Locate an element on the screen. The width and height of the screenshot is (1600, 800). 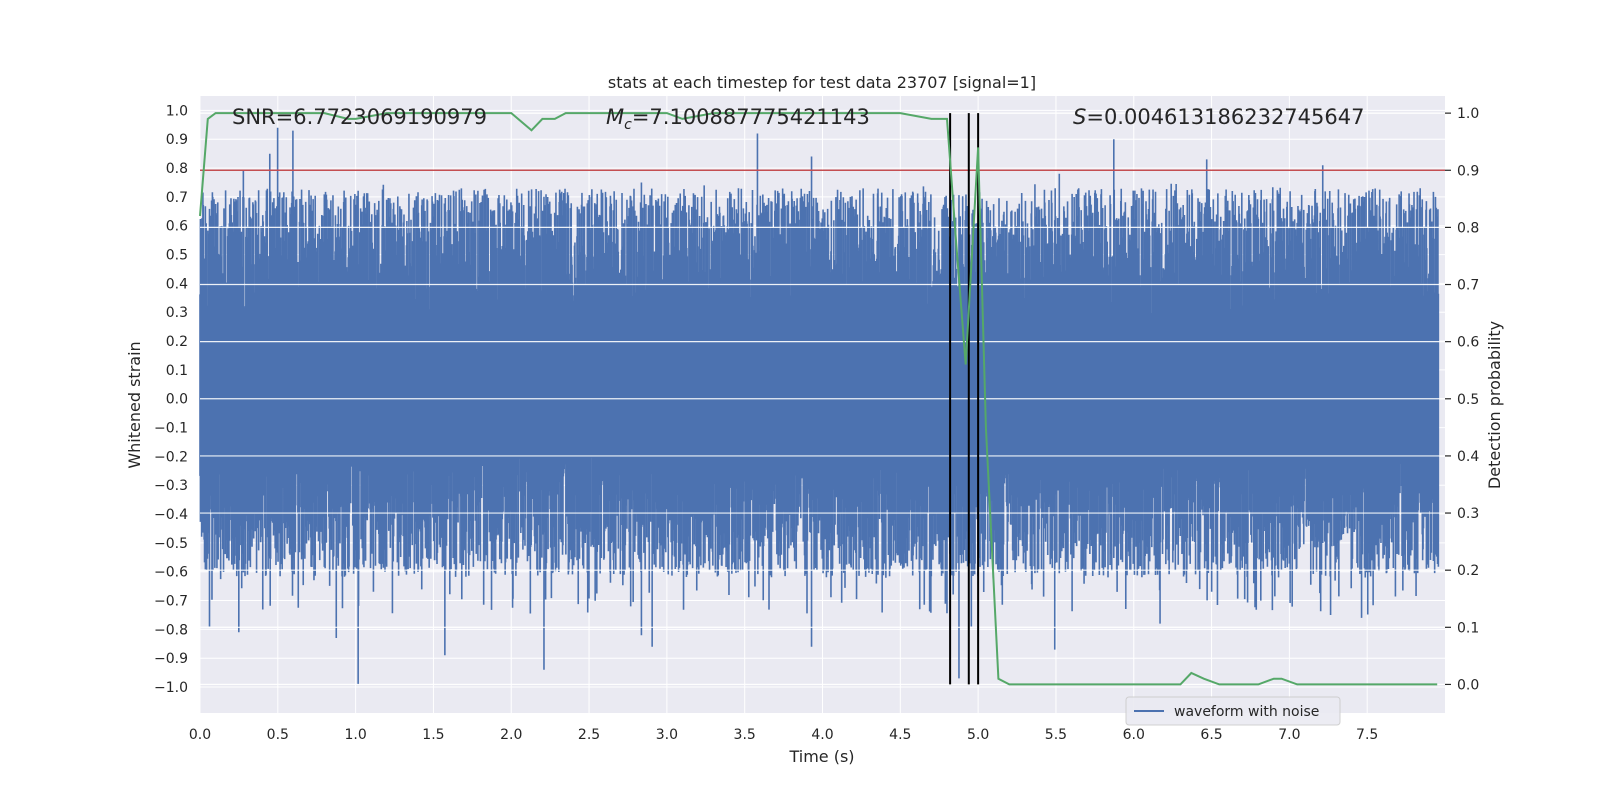
x-axis-label: Time (s) is located at coordinates (821, 756).